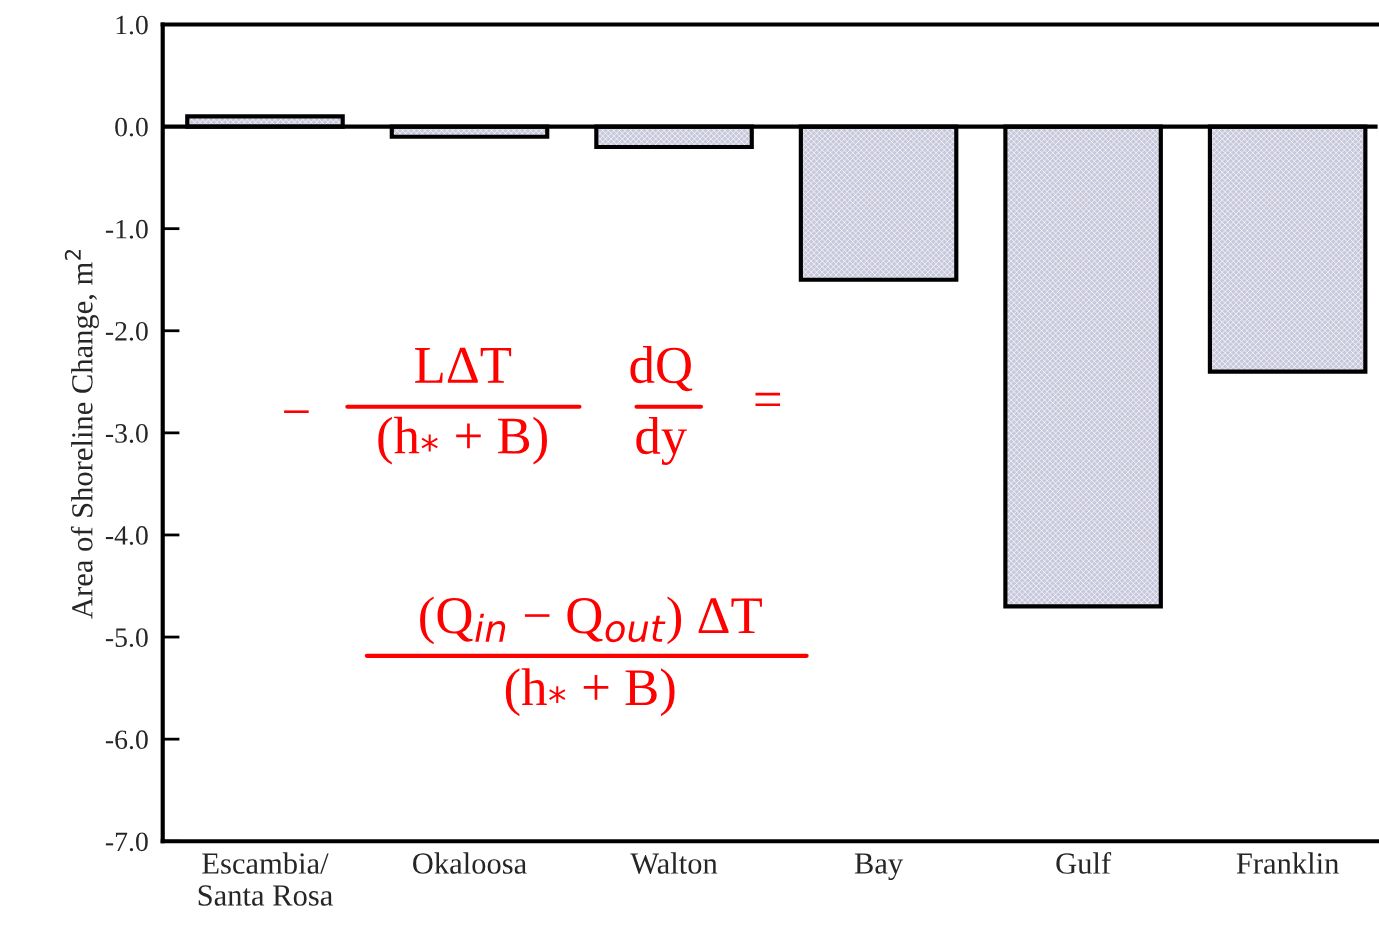 Image resolution: width=1379 pixels, height=941 pixels. I want to click on x-tick-label: Okaloosa, so click(470, 863).